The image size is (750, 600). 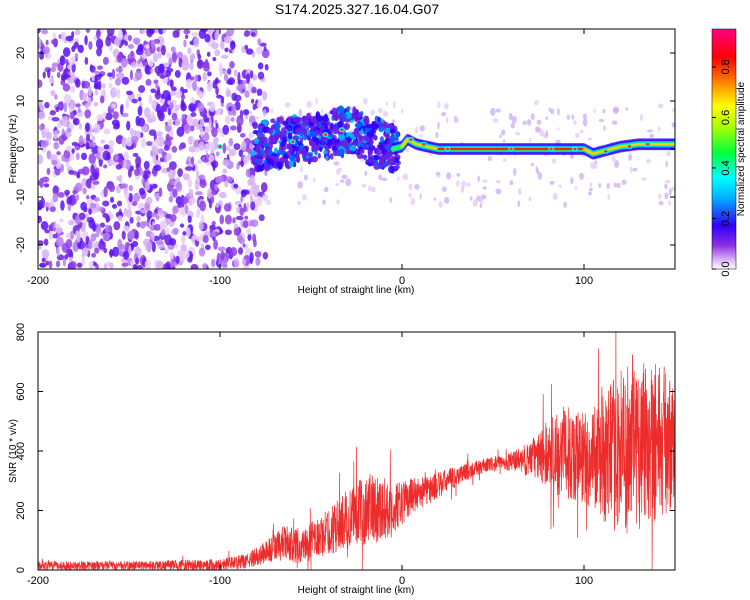 What do you see at coordinates (21, 570) in the screenshot?
I see `snr-y-tick-label: 0` at bounding box center [21, 570].